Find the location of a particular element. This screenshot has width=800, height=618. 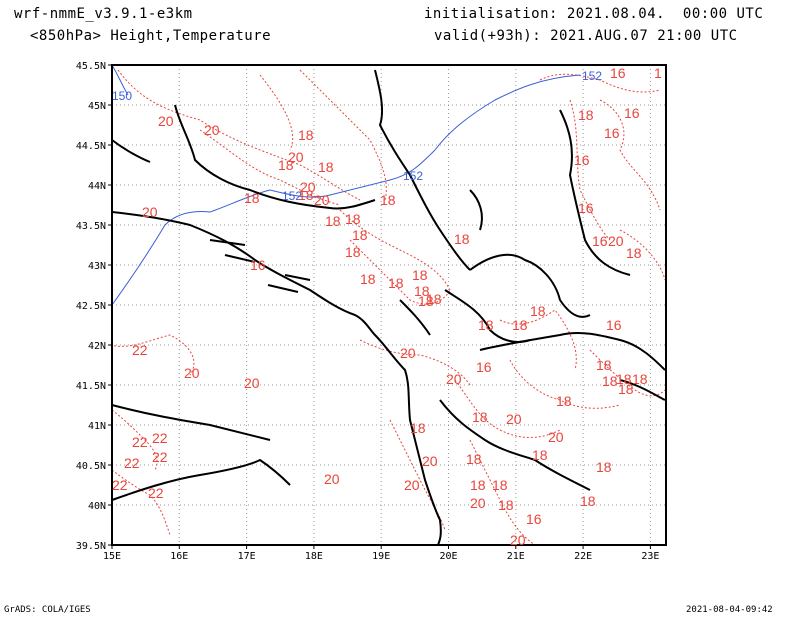

height-label: 152 is located at coordinates (292, 196).